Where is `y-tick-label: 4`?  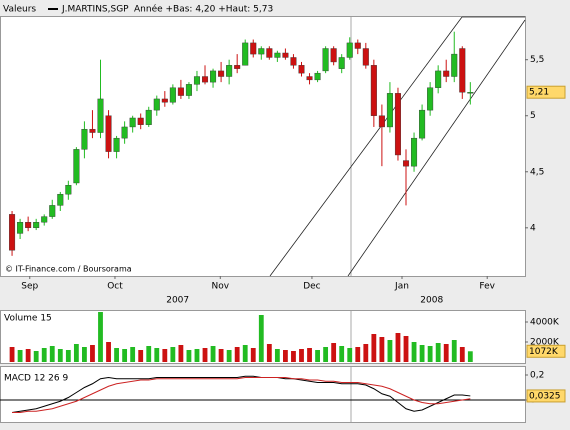
y-tick-label: 4 is located at coordinates (533, 228).